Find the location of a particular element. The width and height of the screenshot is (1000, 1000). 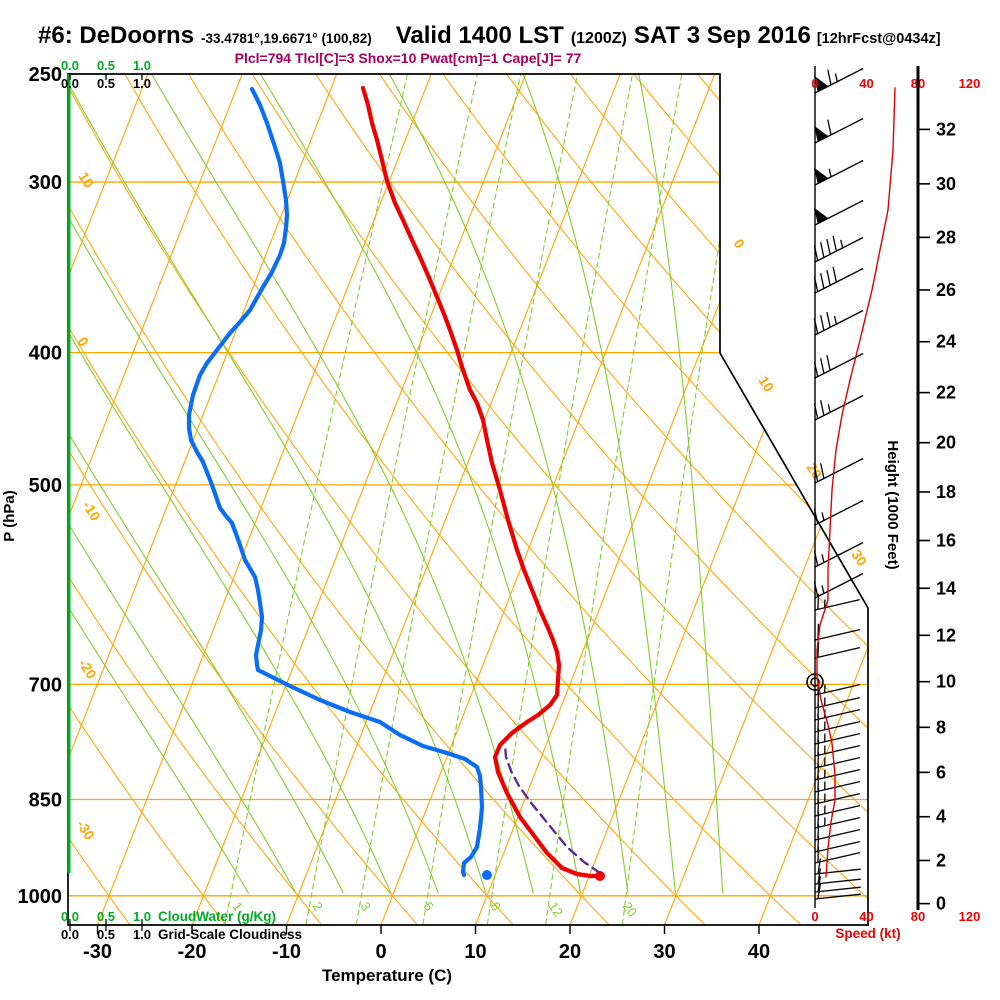

diag-edge-label-0: 0 is located at coordinates (739, 243).